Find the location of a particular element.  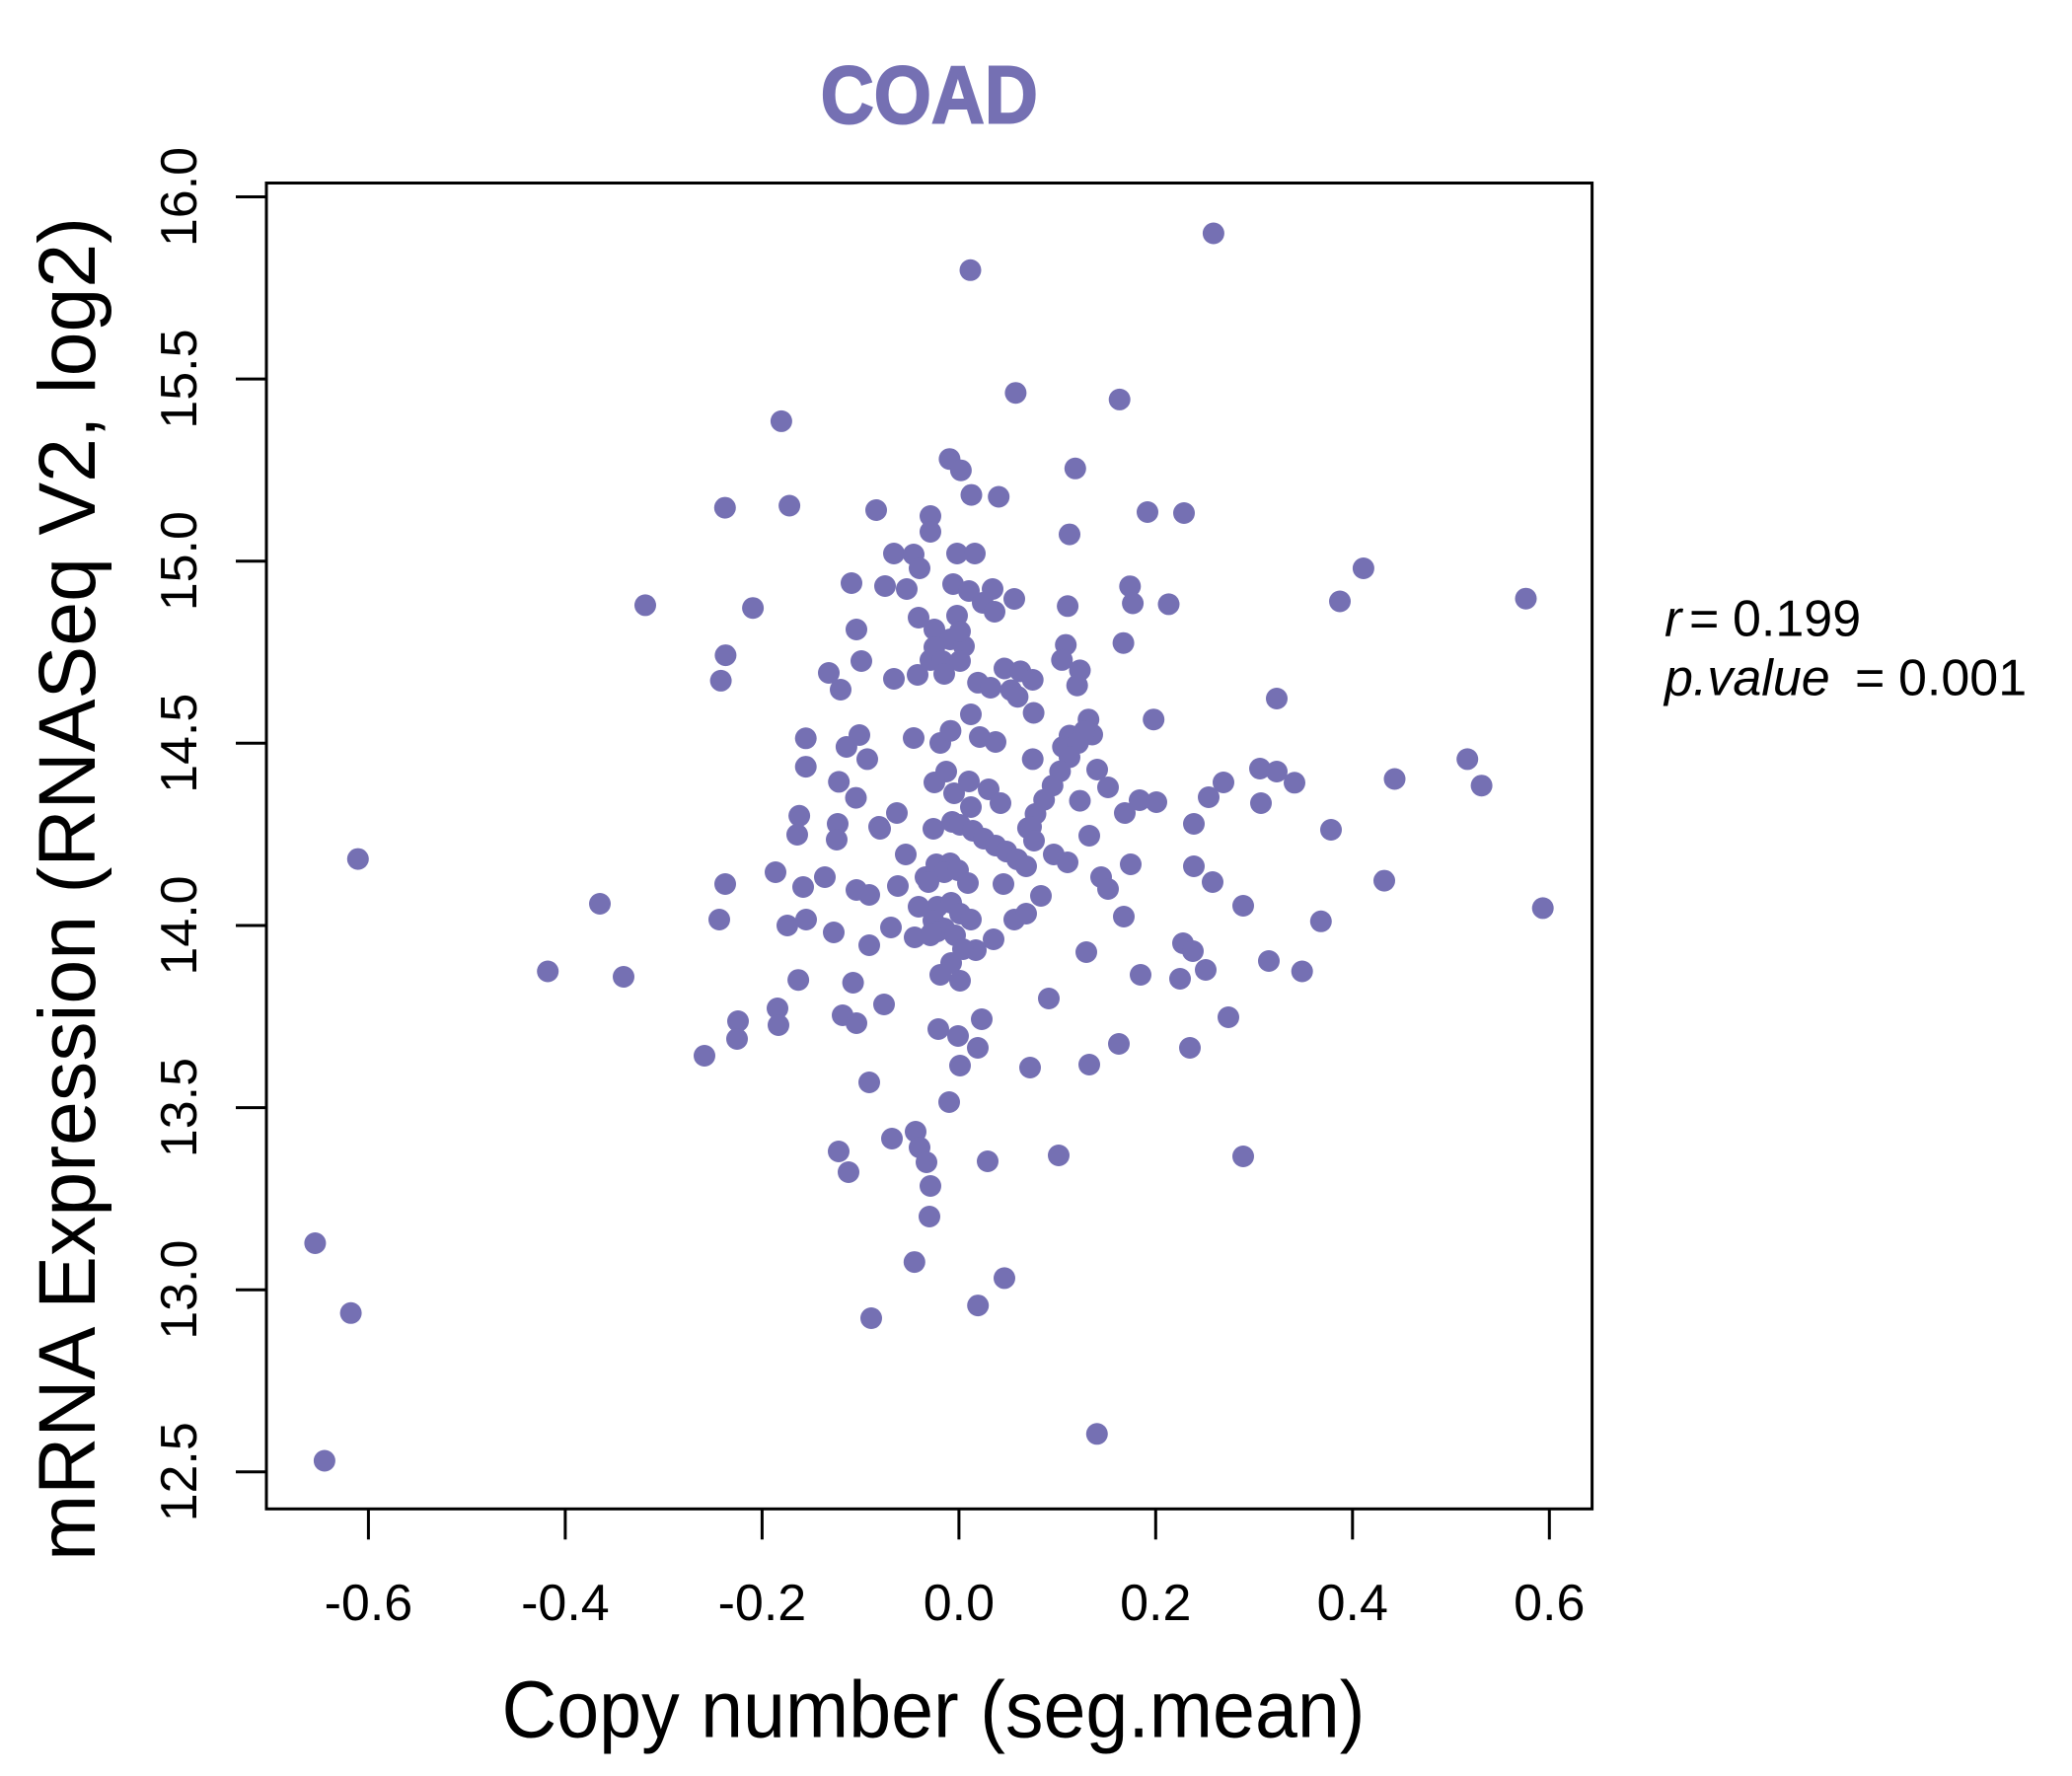

svg-text: -0.4 is located at coordinates (566, 1603).